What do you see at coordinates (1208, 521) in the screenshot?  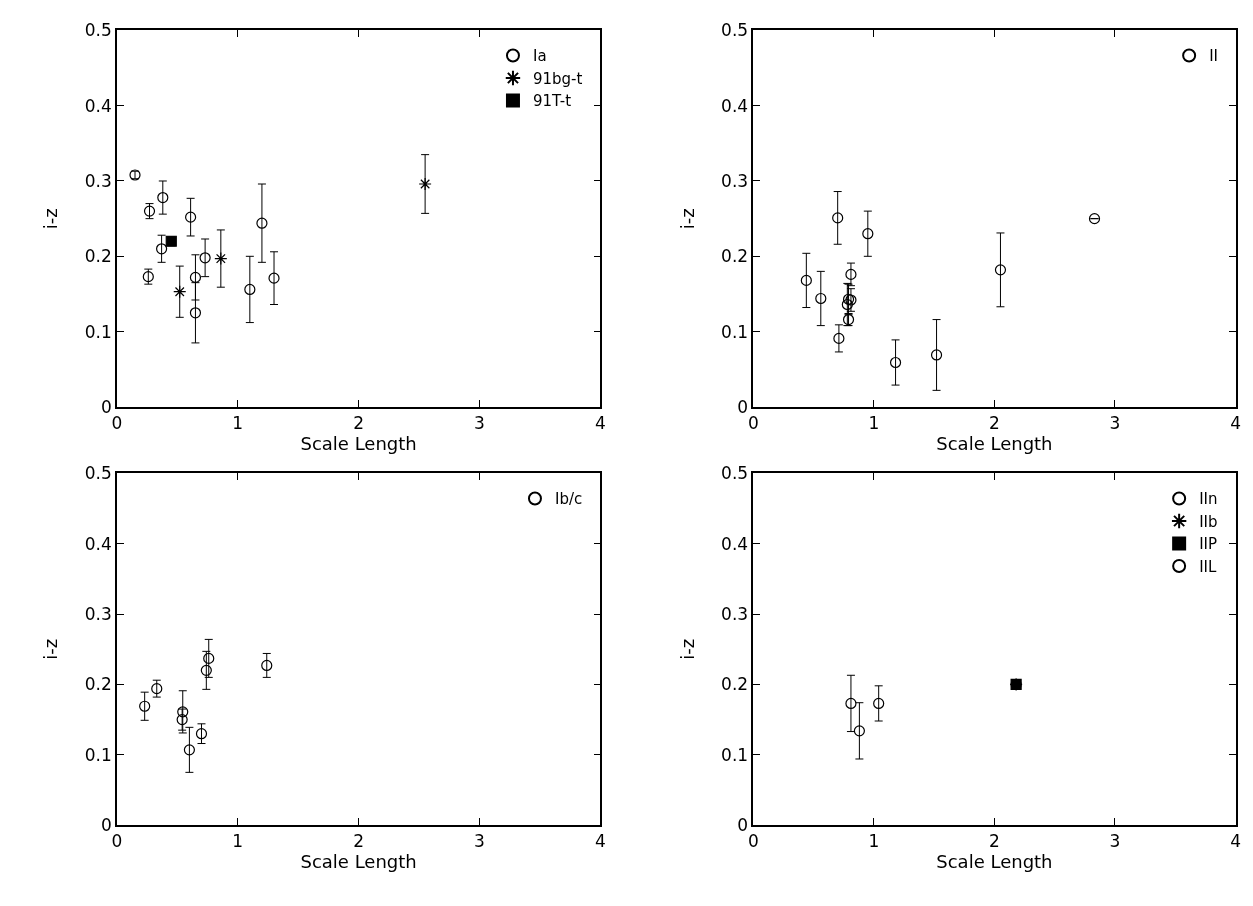 I see `legend-label: IIb` at bounding box center [1208, 521].